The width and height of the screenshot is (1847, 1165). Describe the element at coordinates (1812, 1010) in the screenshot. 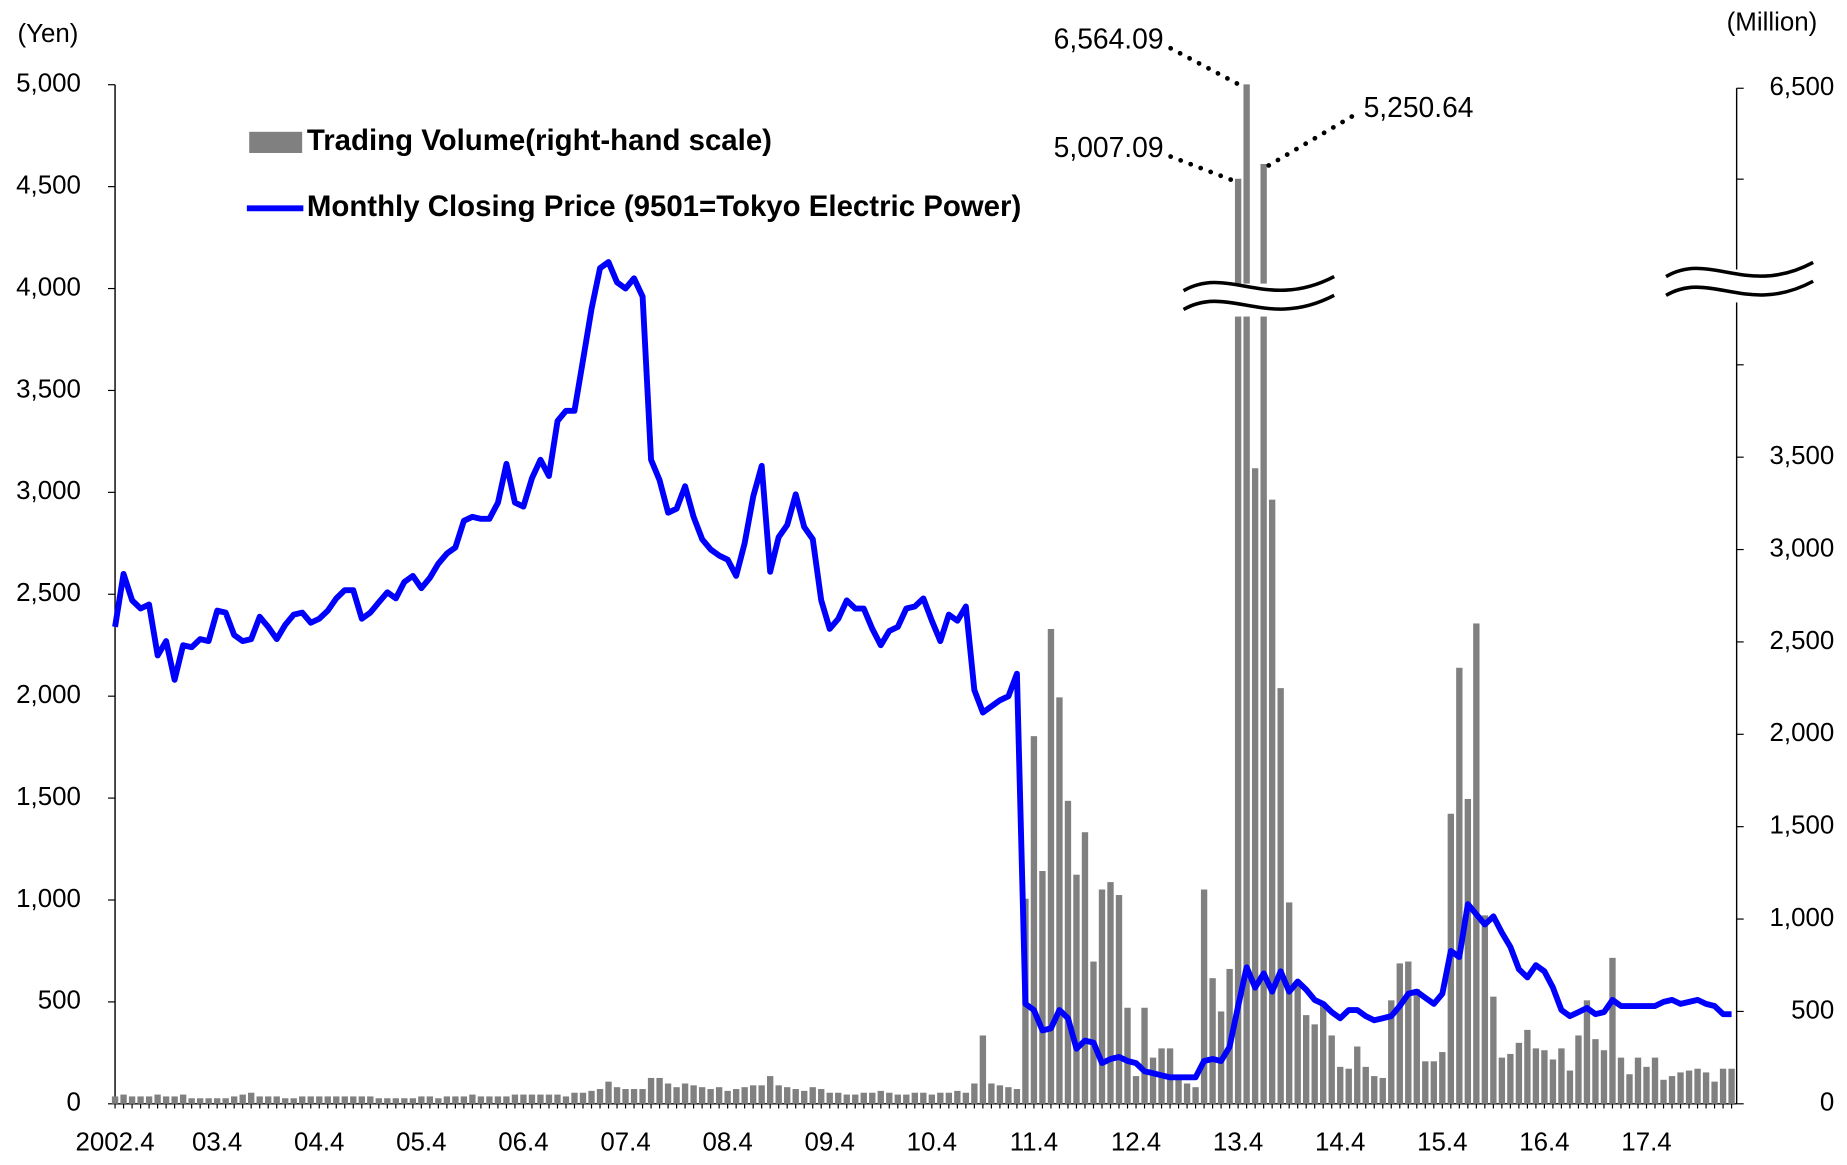

I see `y2-tick-label: 500` at that location.